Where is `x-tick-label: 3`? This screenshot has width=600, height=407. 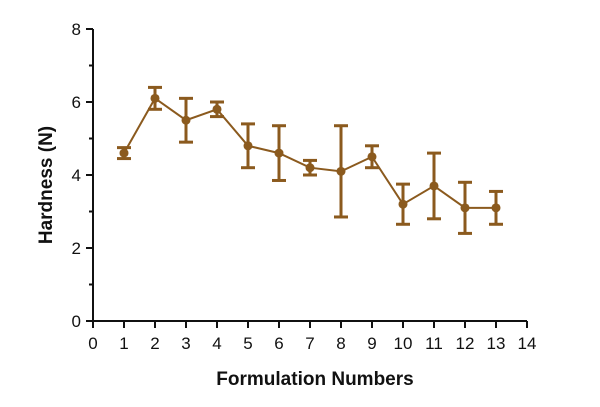 x-tick-label: 3 is located at coordinates (185, 343).